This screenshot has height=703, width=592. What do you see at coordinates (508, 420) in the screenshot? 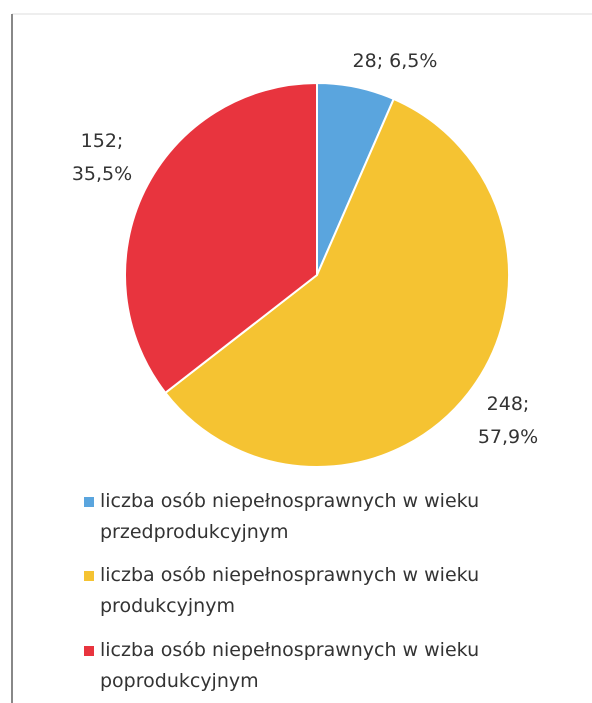
I see `data-label: 248; 57,9%` at bounding box center [508, 420].